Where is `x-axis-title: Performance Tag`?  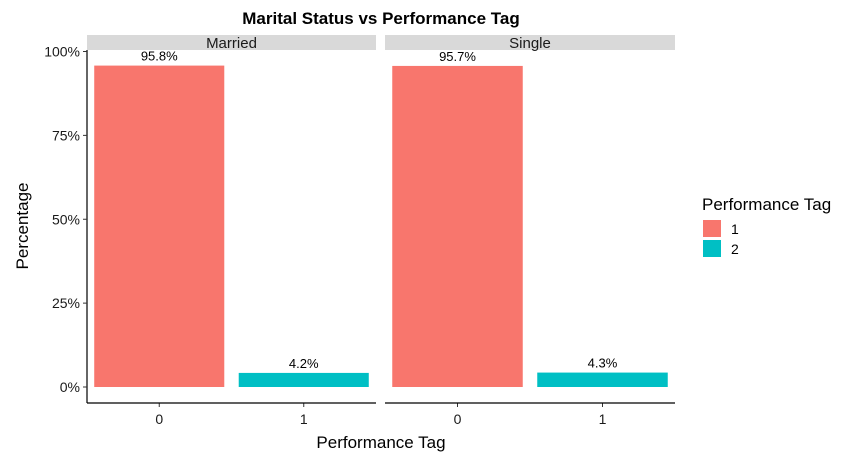
x-axis-title: Performance Tag is located at coordinates (380, 442).